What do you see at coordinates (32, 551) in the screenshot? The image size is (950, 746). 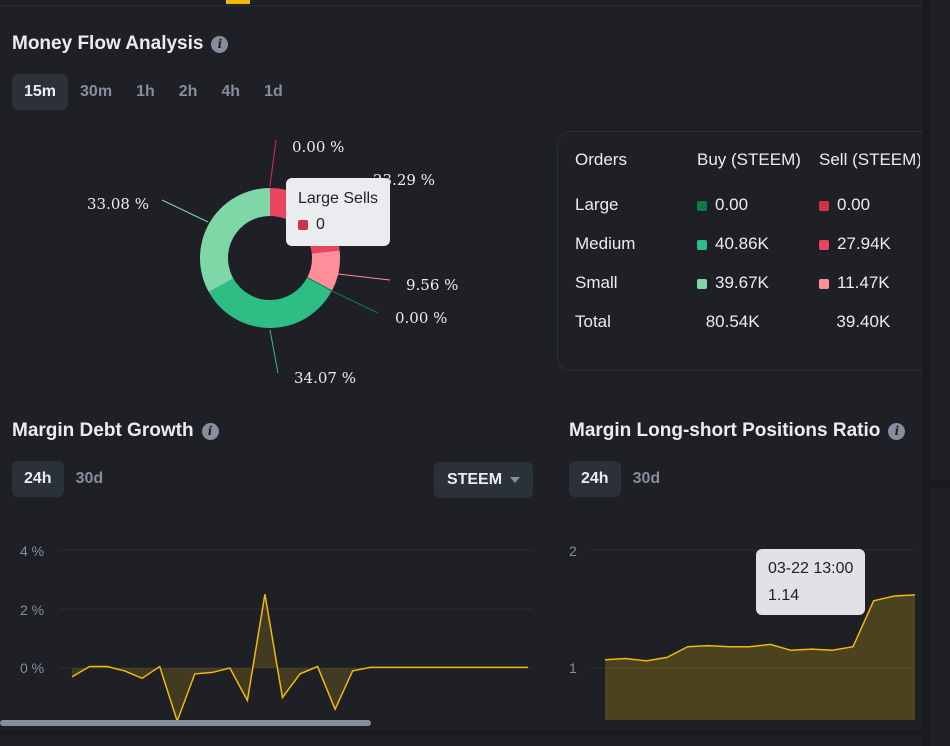 I see `md-y-tick: 4 %` at bounding box center [32, 551].